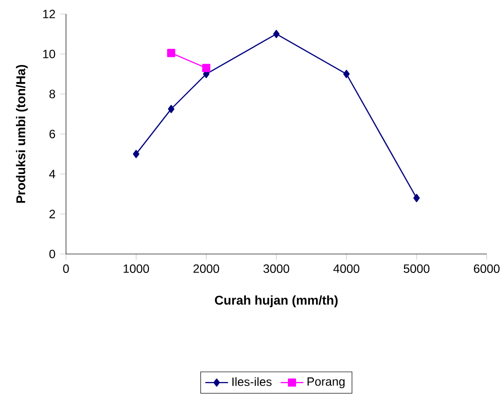  Describe the element at coordinates (22, 133) in the screenshot. I see `y-axis-title: Produksi umbi (ton/Ha)` at that location.